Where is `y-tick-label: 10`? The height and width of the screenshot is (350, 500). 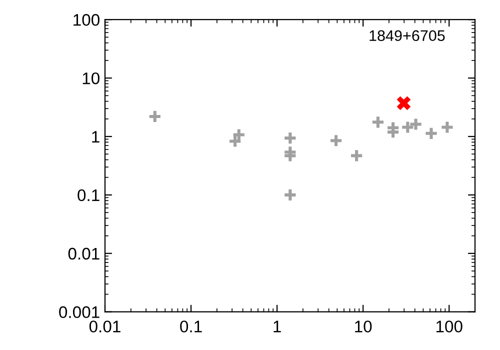 y-tick-label: 10 is located at coordinates (91, 78).